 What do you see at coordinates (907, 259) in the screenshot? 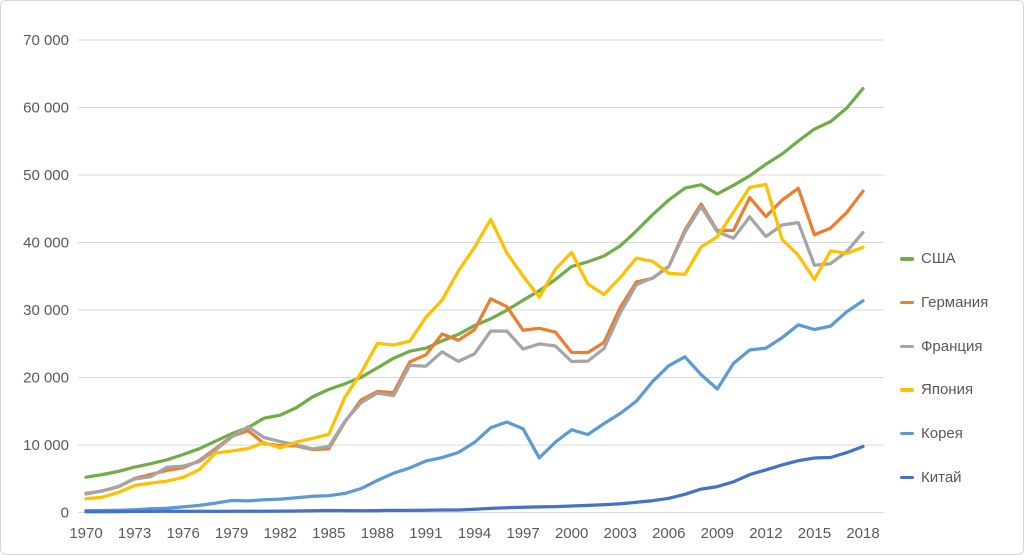
I see `legend-marker-usa` at bounding box center [907, 259].